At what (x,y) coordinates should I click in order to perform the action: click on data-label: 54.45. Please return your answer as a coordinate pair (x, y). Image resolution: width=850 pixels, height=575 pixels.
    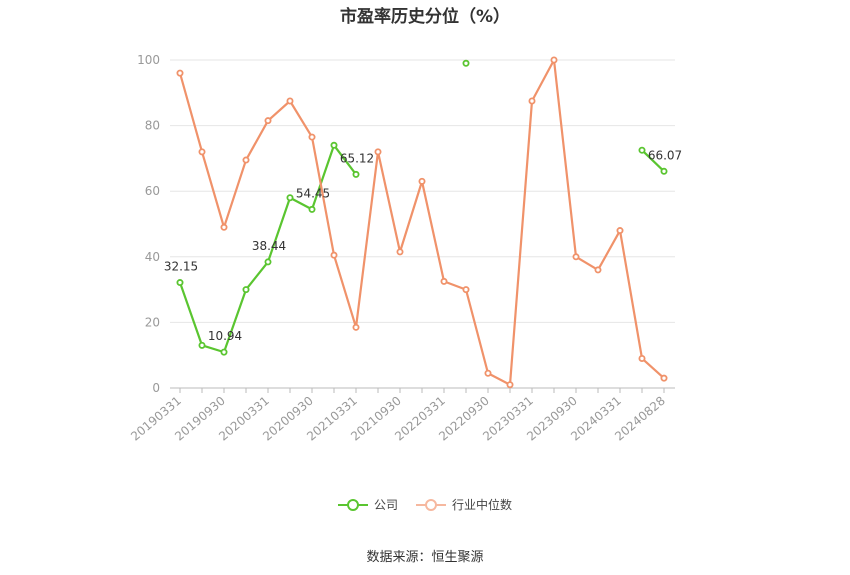
    Looking at the image, I should click on (313, 193).